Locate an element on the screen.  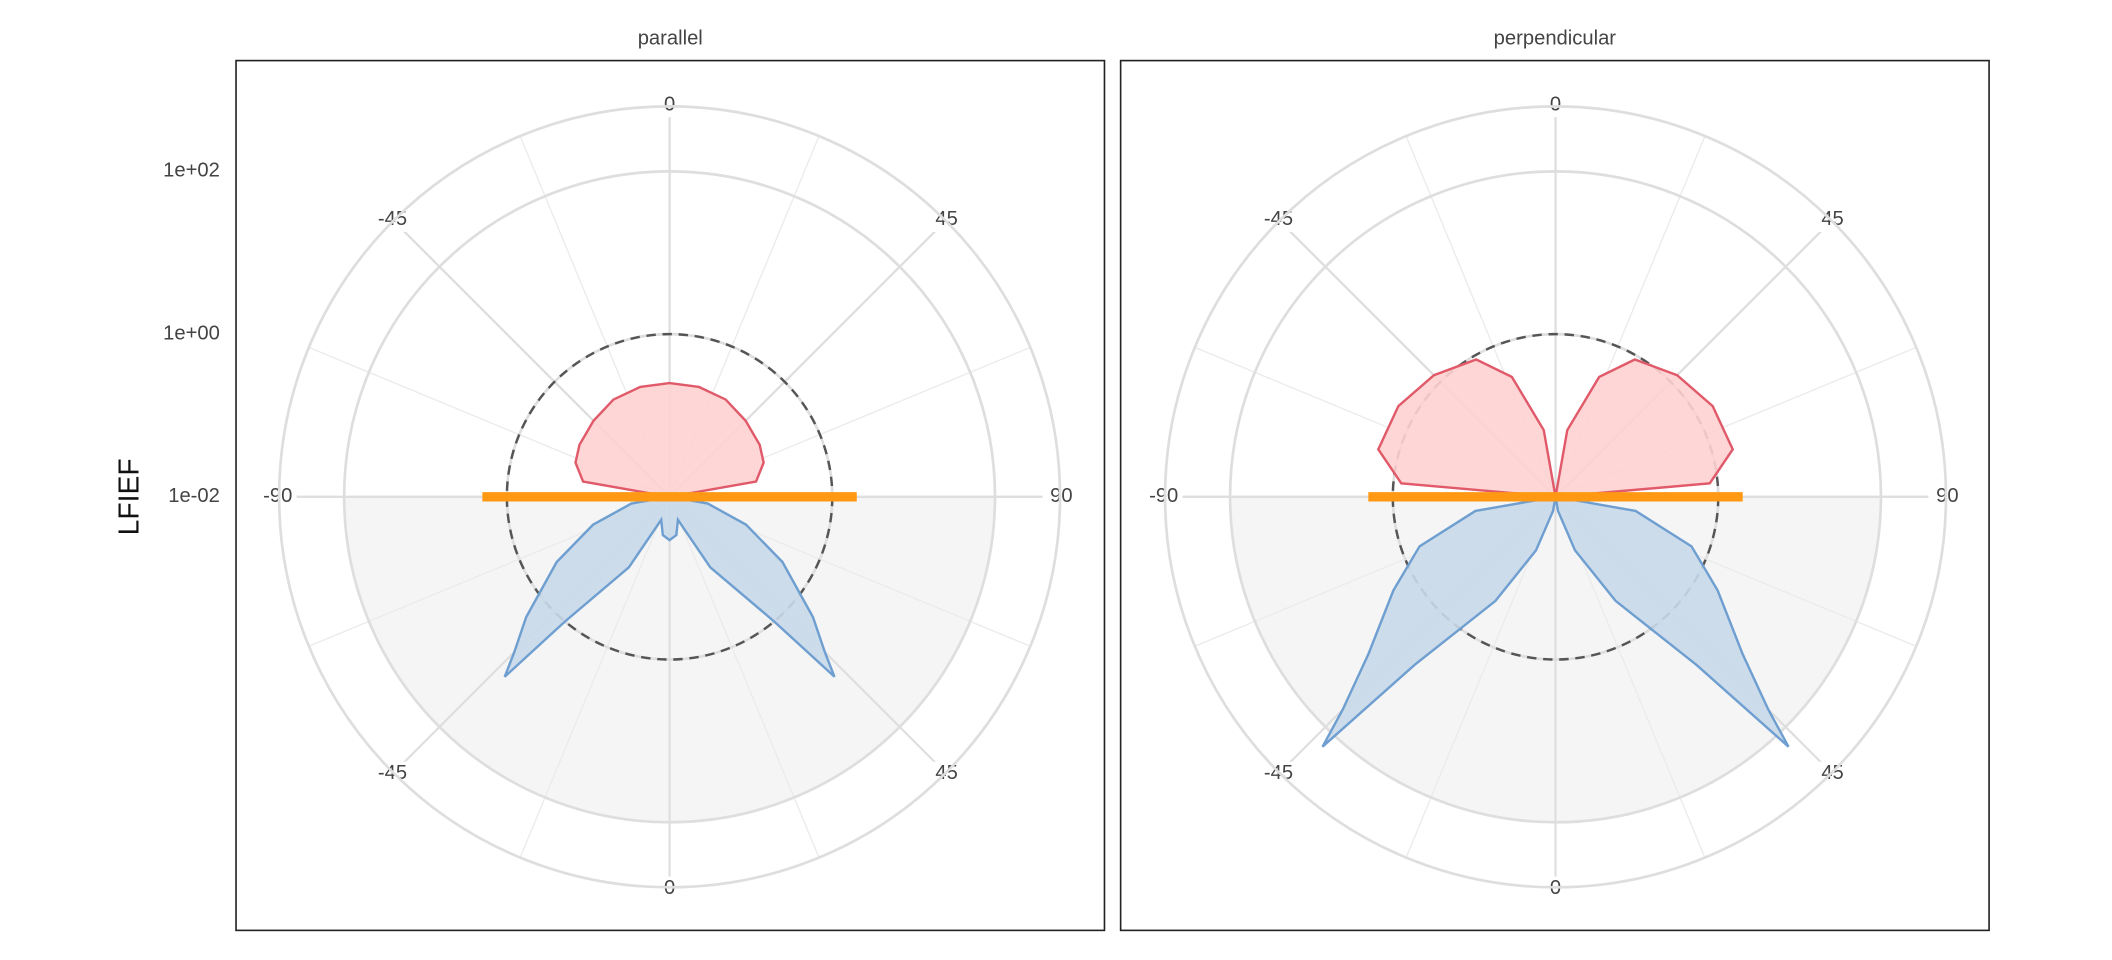
panel-title: perpendicular is located at coordinates (1555, 38).